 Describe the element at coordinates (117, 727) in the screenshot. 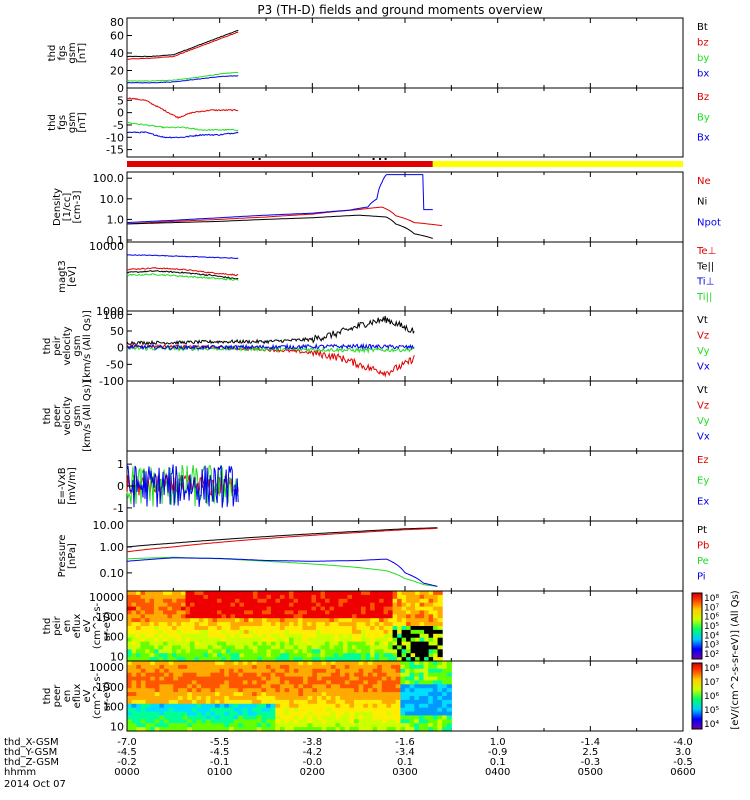

I see `y-tick-label: 10` at that location.